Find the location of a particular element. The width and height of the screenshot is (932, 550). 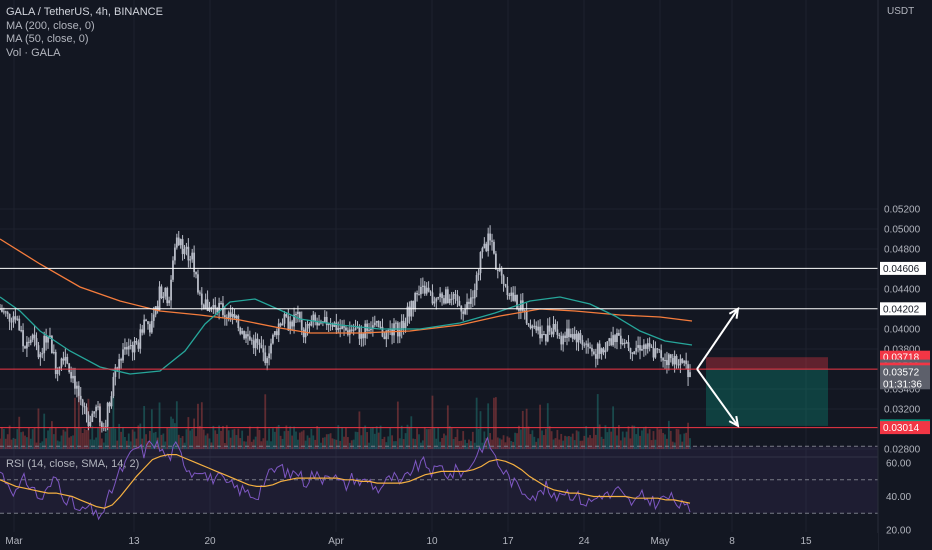

ma50-legend: MA (50, close, 0) is located at coordinates (47, 39).